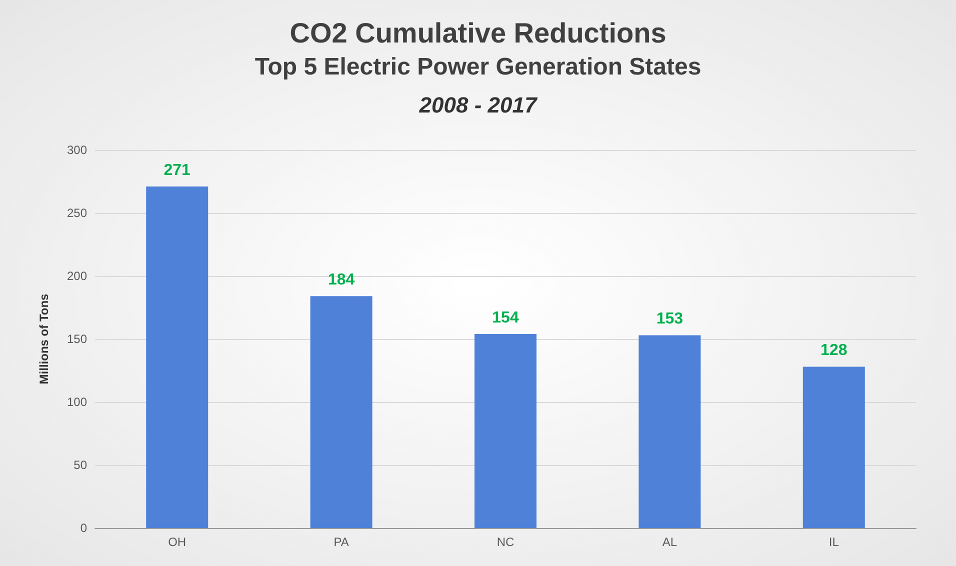  Describe the element at coordinates (77, 213) in the screenshot. I see `y-tick-label: 250` at that location.